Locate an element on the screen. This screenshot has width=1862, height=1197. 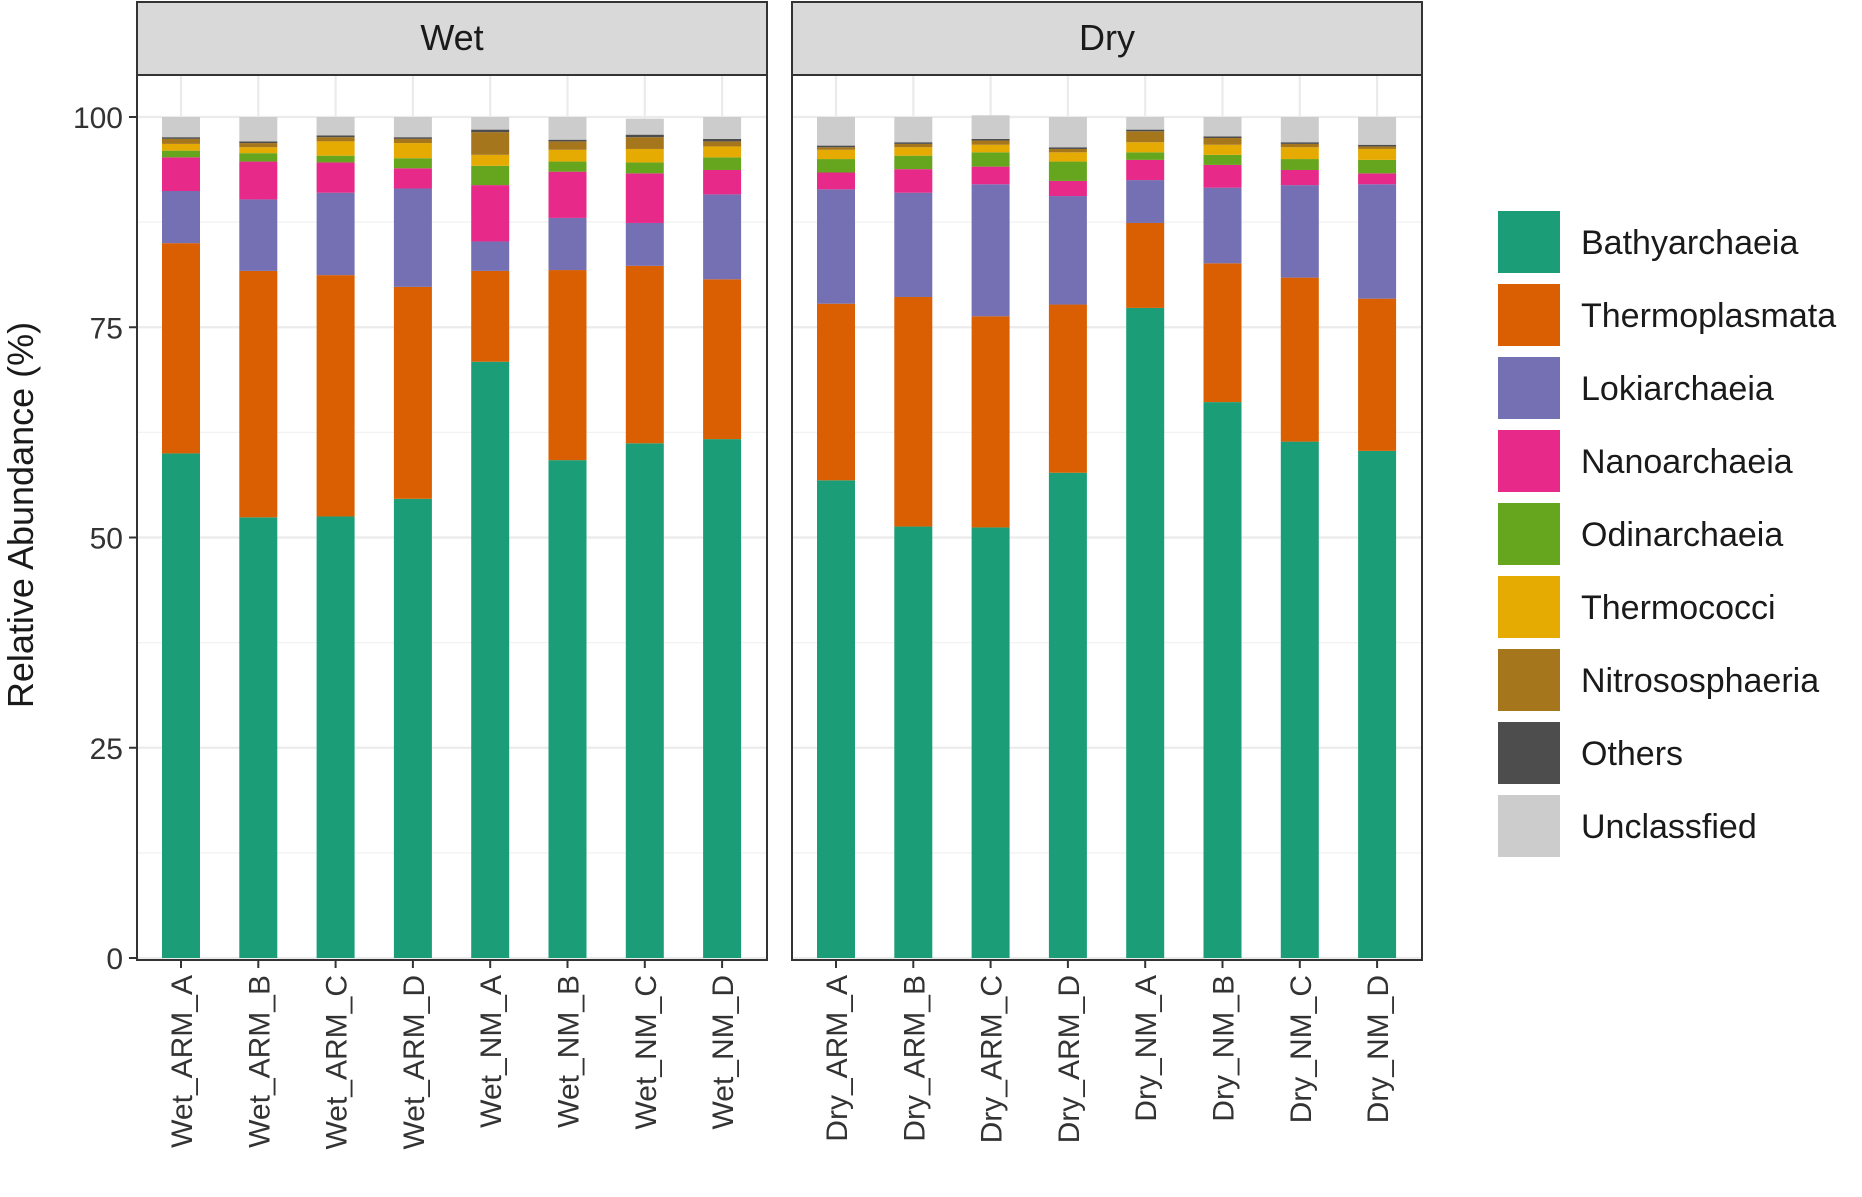
legend-item-others: Others is located at coordinates (1589, 753).